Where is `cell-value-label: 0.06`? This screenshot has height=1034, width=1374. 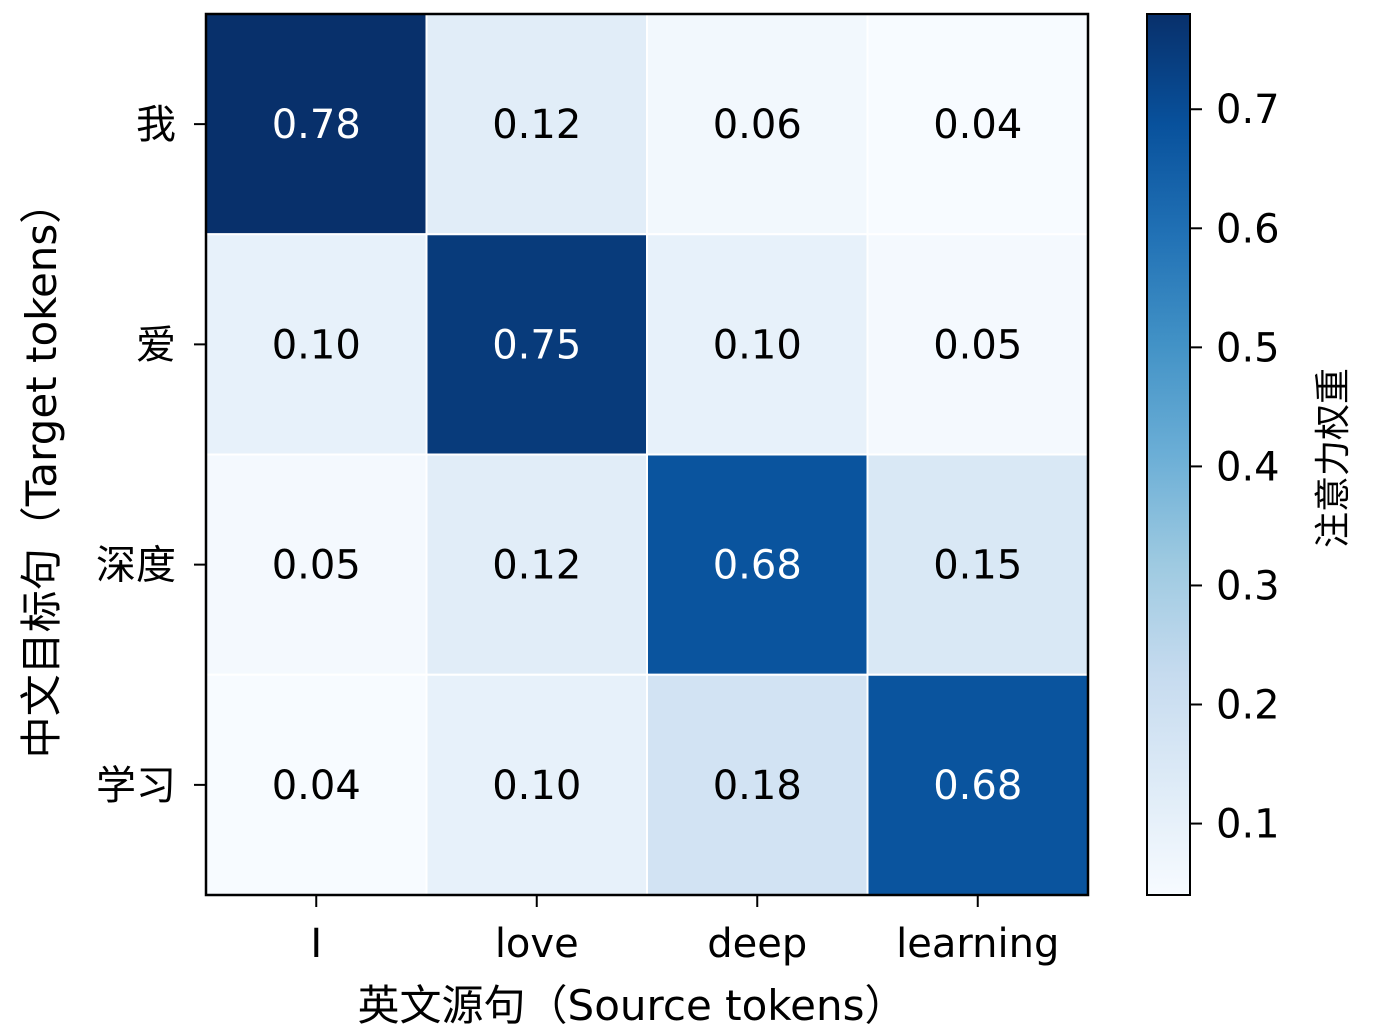
cell-value-label: 0.06 is located at coordinates (757, 125).